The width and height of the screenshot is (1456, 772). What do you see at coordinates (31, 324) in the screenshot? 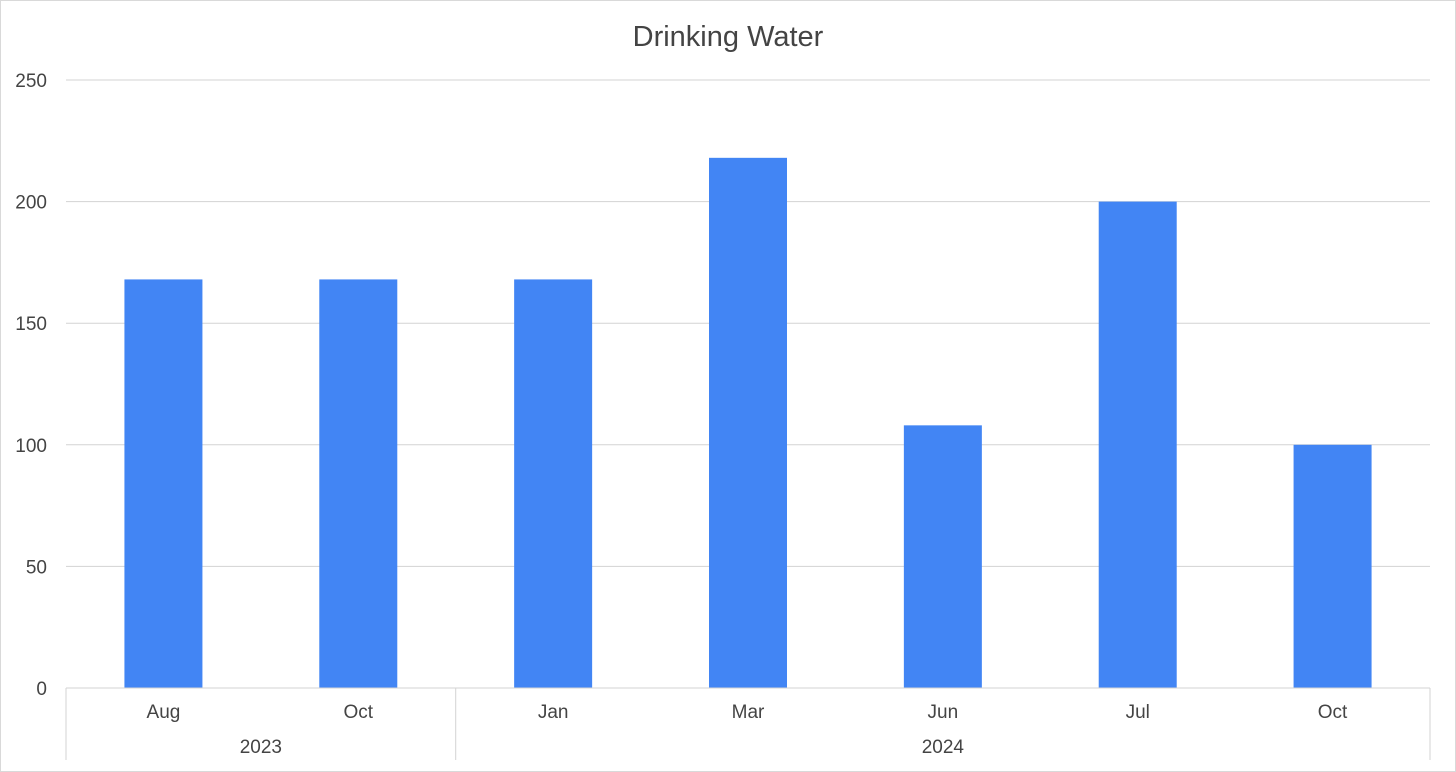
I see `y-tick-label: 150` at bounding box center [31, 324].